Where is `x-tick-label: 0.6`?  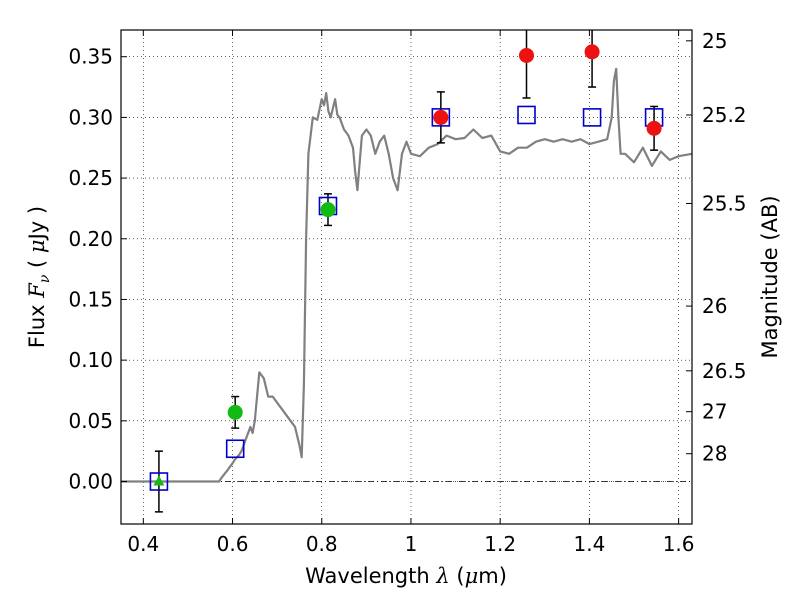
x-tick-label: 0.6 is located at coordinates (233, 544).